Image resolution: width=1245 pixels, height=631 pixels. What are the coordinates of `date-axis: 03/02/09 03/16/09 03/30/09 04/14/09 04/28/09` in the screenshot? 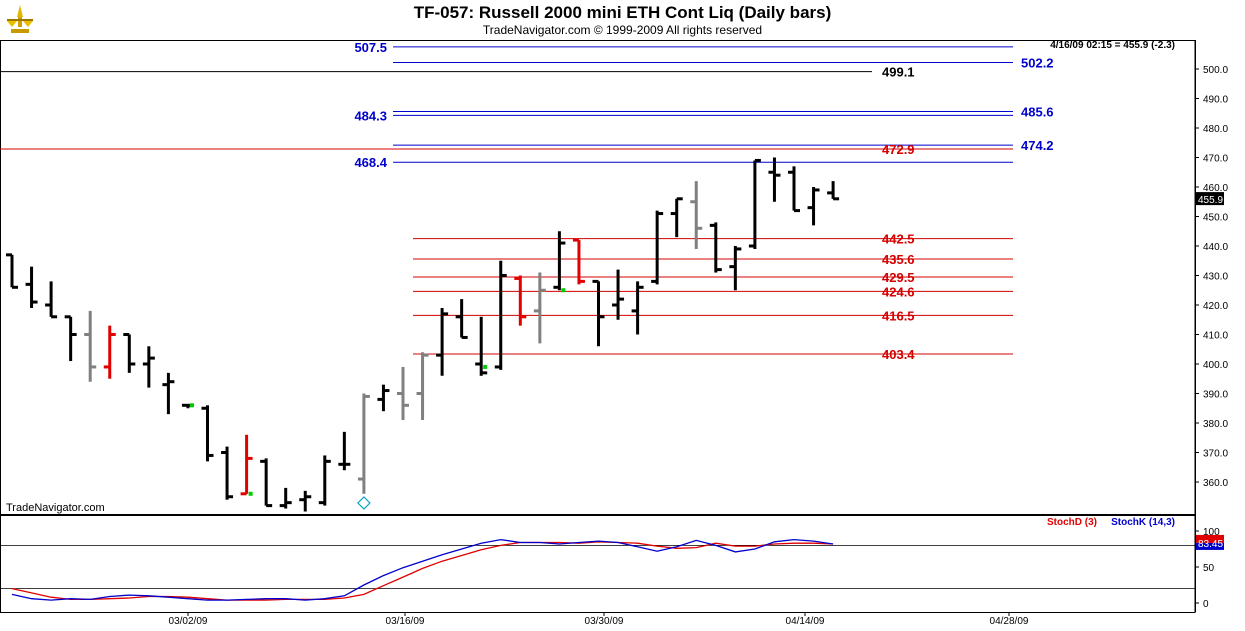 It's located at (599, 619).